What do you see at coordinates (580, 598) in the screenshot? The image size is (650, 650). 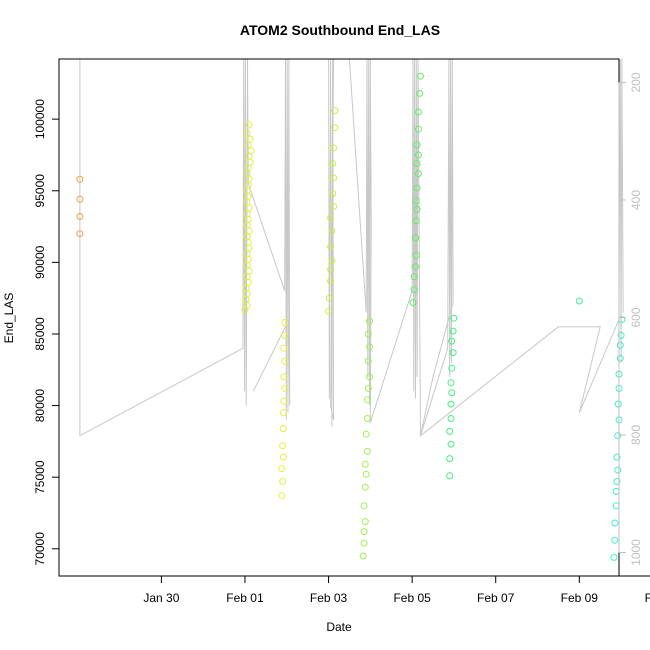 I see `x-tick-label: Feb 09` at bounding box center [580, 598].